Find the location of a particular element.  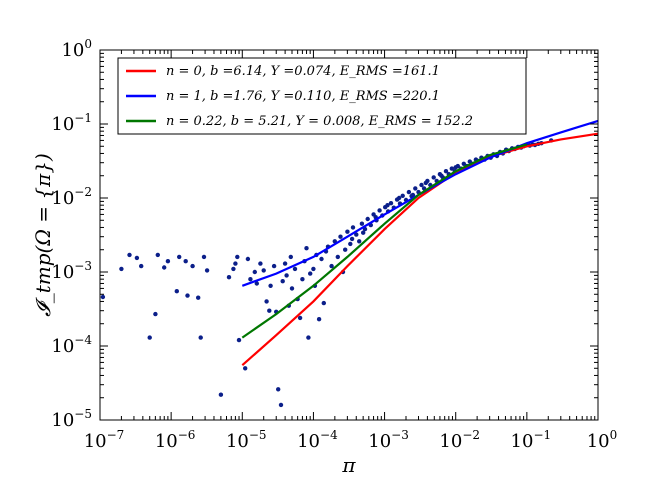

x-tick-label-1: 10⁻⁶ is located at coordinates (175, 440).